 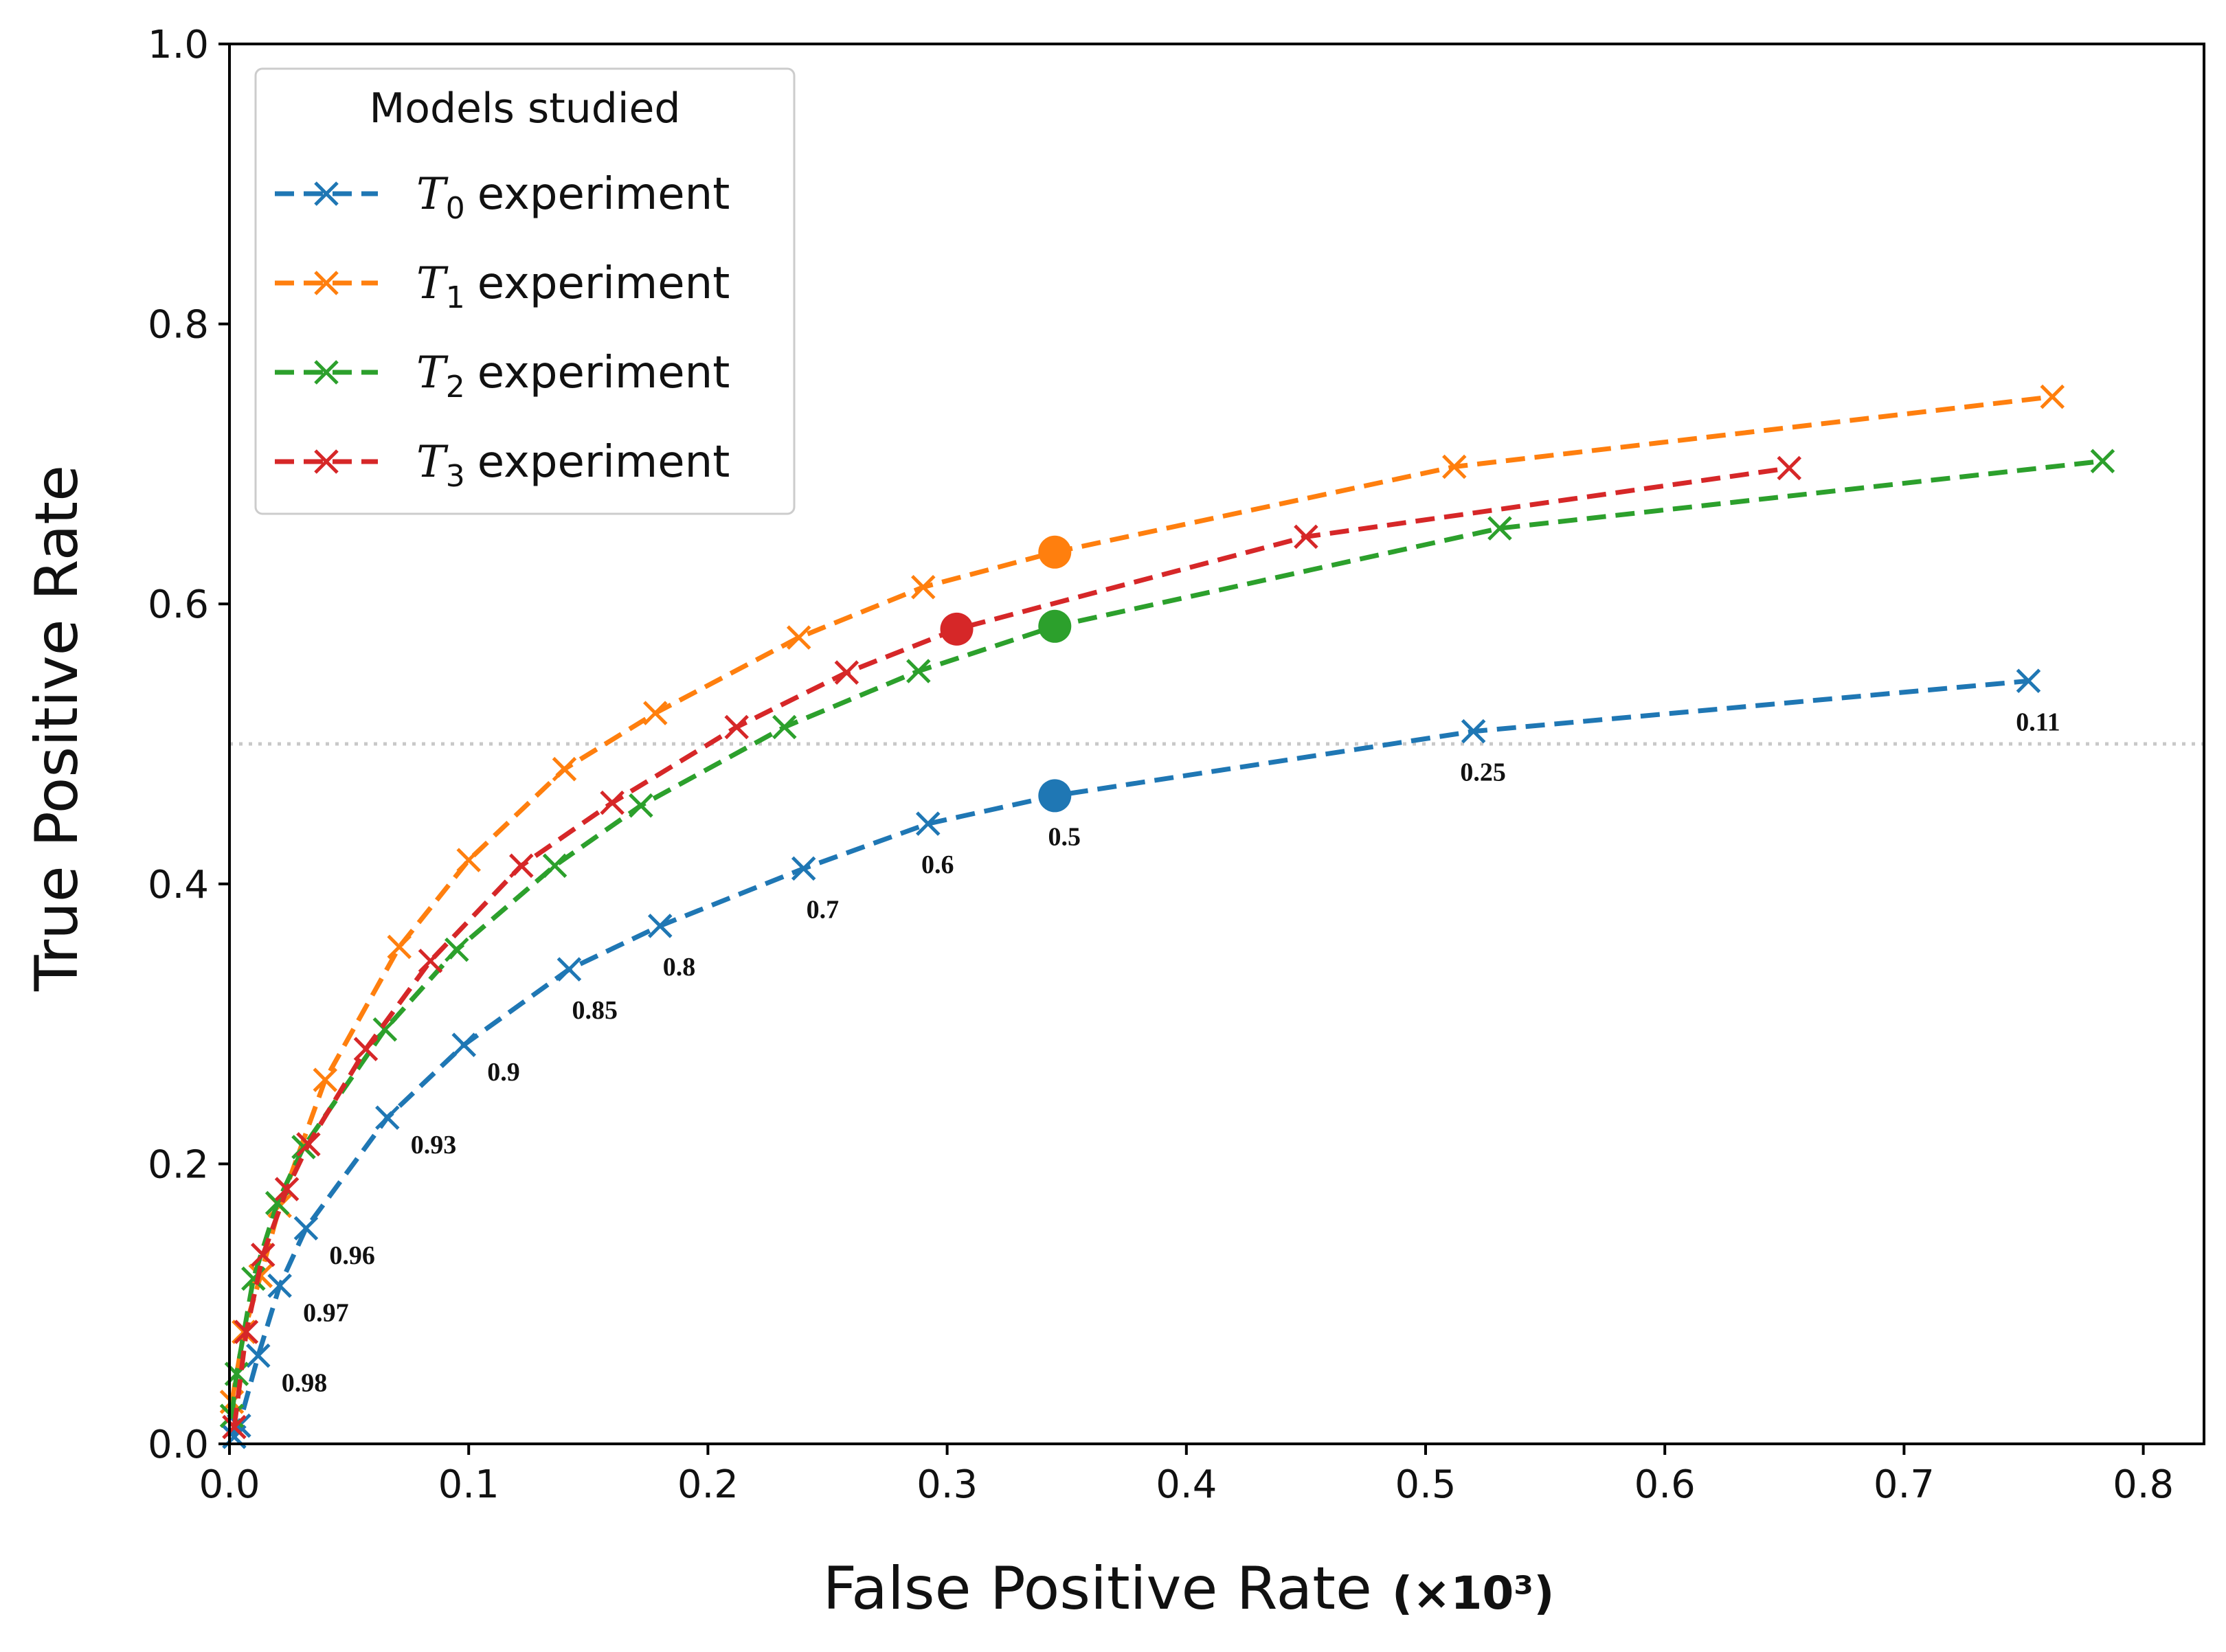 I want to click on legend-entry-1: T1 experiment, so click(x=502, y=286).